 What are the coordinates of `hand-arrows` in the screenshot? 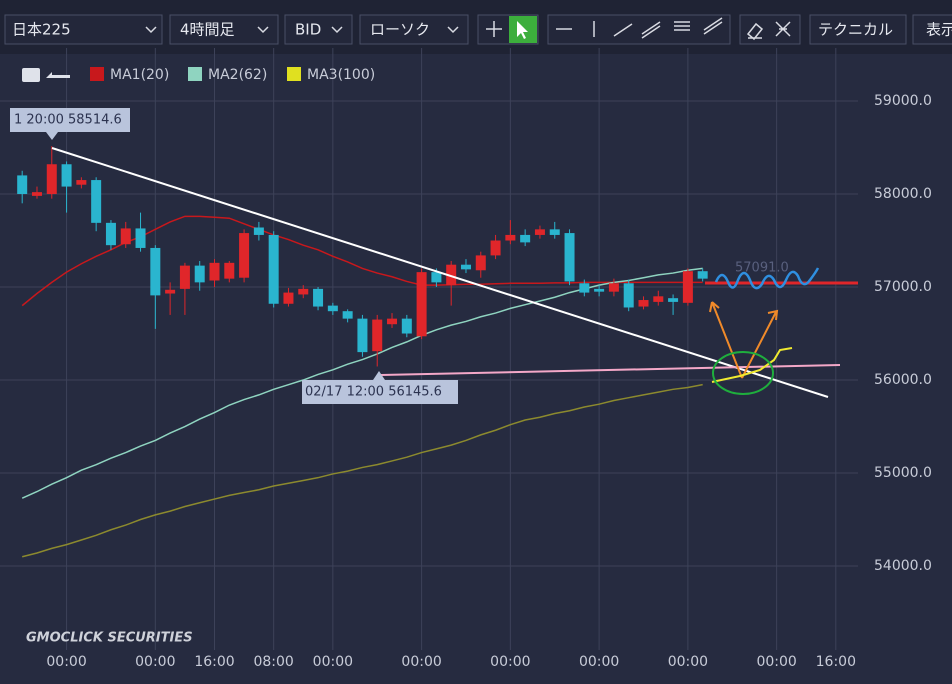 It's located at (744, 340).